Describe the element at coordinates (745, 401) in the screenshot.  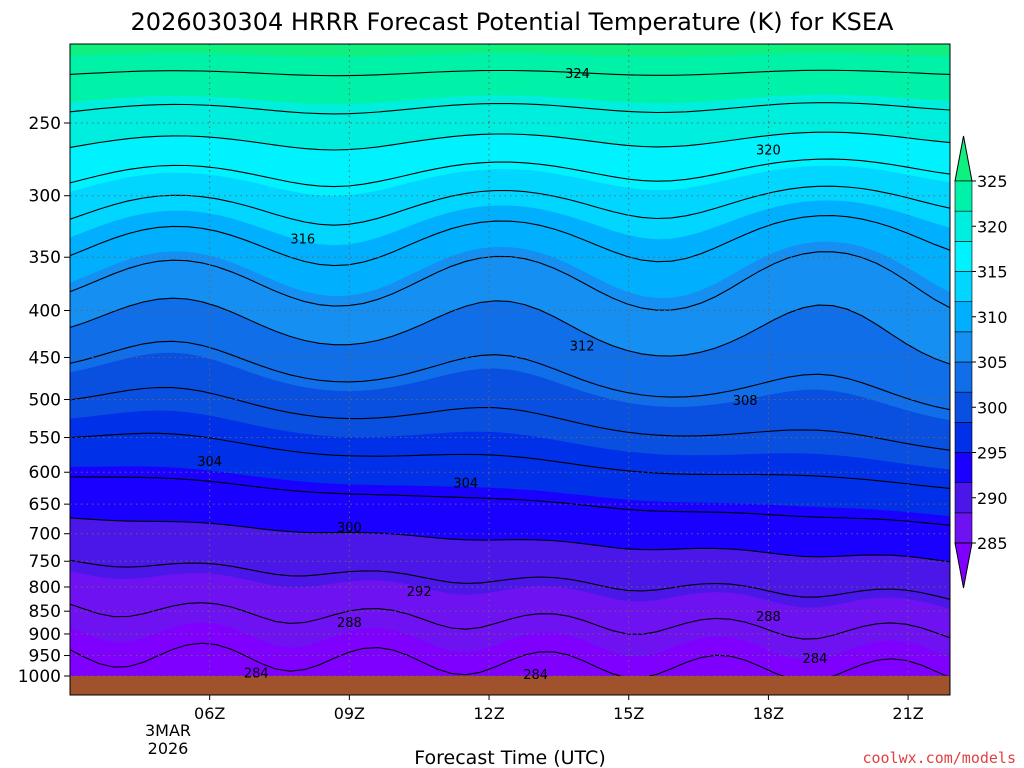
I see `contour-label-4: 308` at that location.